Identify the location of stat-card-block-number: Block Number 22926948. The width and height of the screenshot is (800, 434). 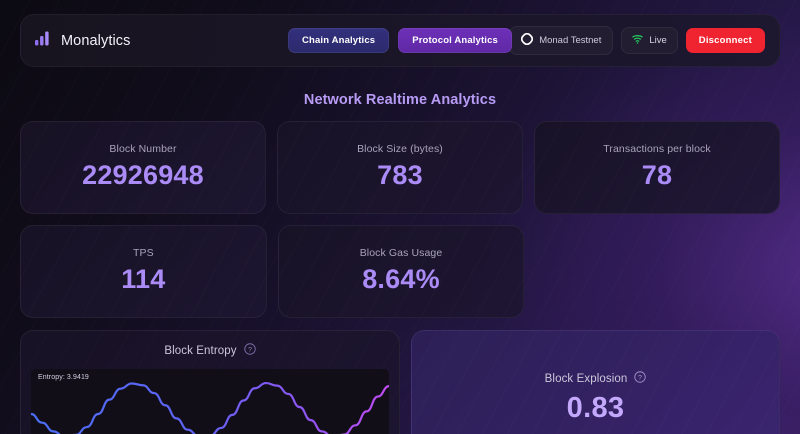
(143, 167).